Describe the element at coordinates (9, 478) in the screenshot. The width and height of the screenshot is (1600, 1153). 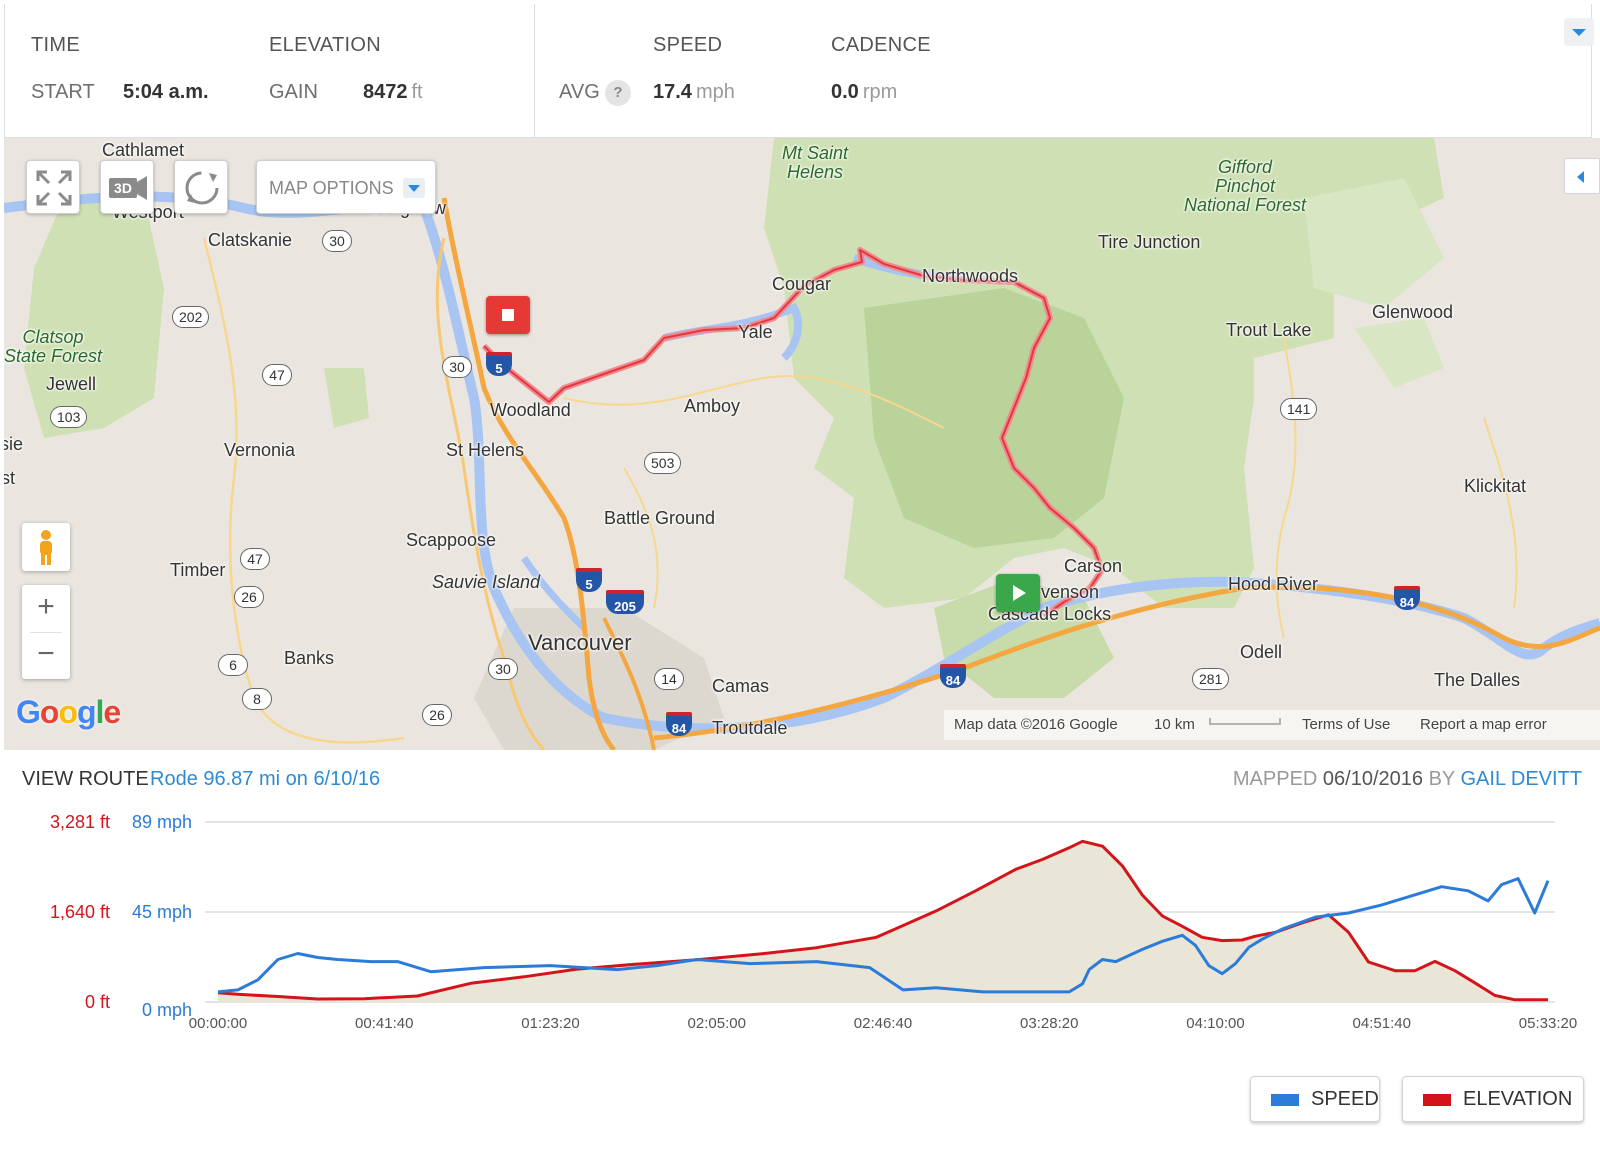
I see `place-mist: Mist` at that location.